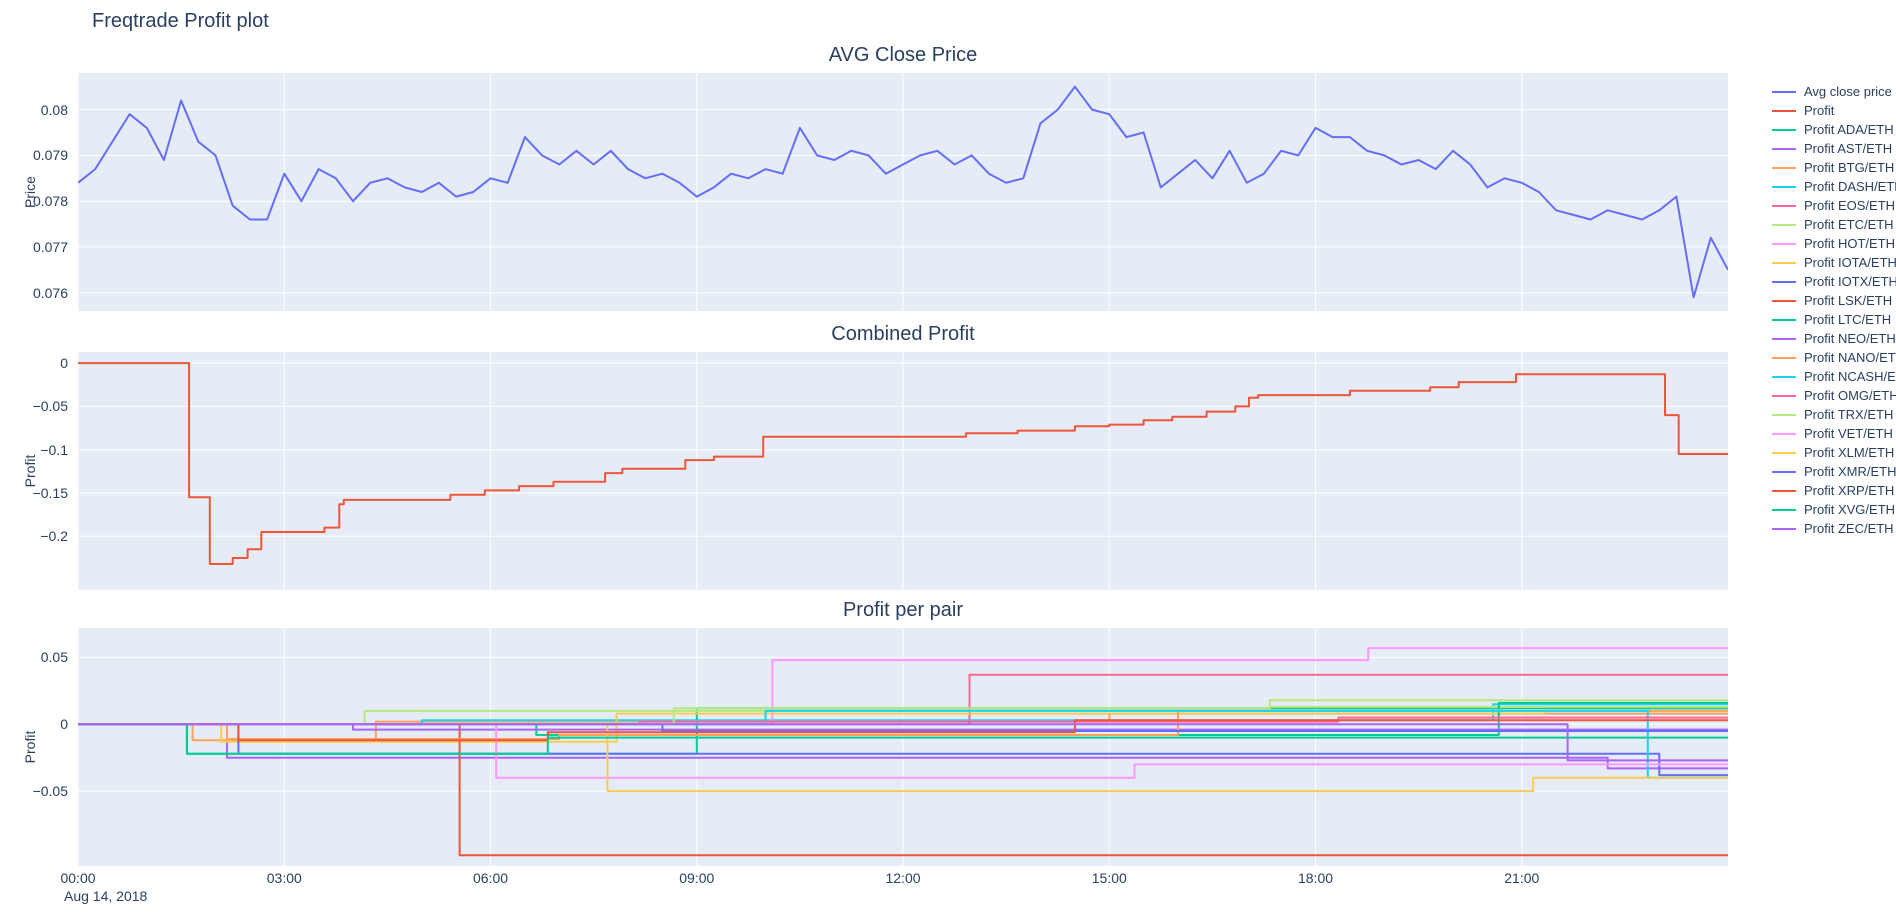 The width and height of the screenshot is (1896, 913). I want to click on legend-item-profit-iotx-eth: Profit IOTX/ETH, so click(1834, 281).